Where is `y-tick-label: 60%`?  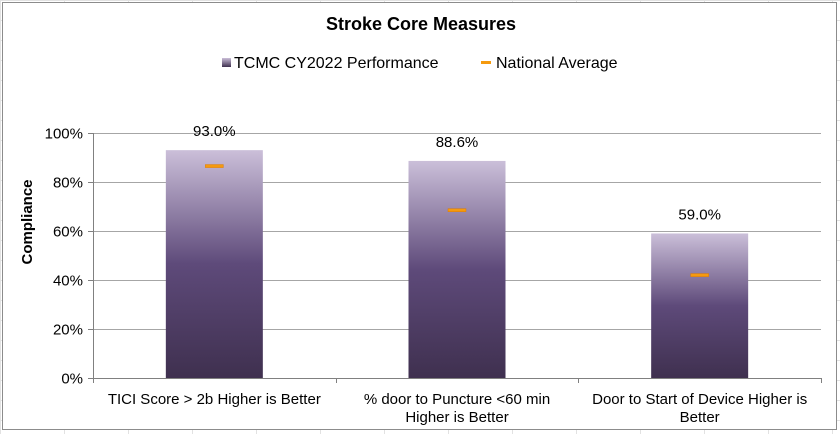
y-tick-label: 60% is located at coordinates (68, 232).